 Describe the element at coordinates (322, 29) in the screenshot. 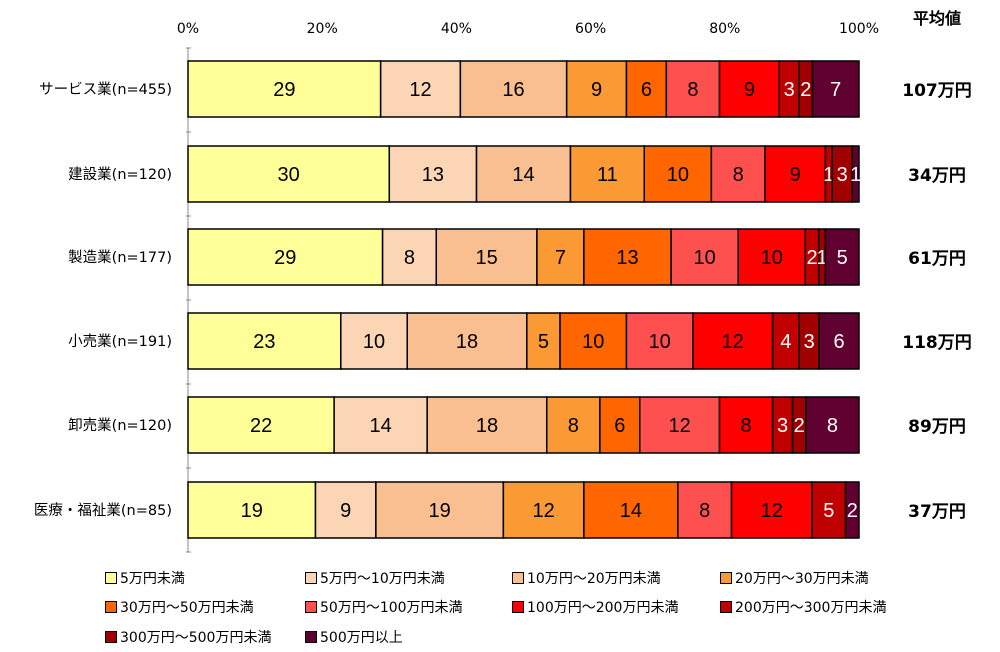

I see `x-tick-label: 20%` at that location.